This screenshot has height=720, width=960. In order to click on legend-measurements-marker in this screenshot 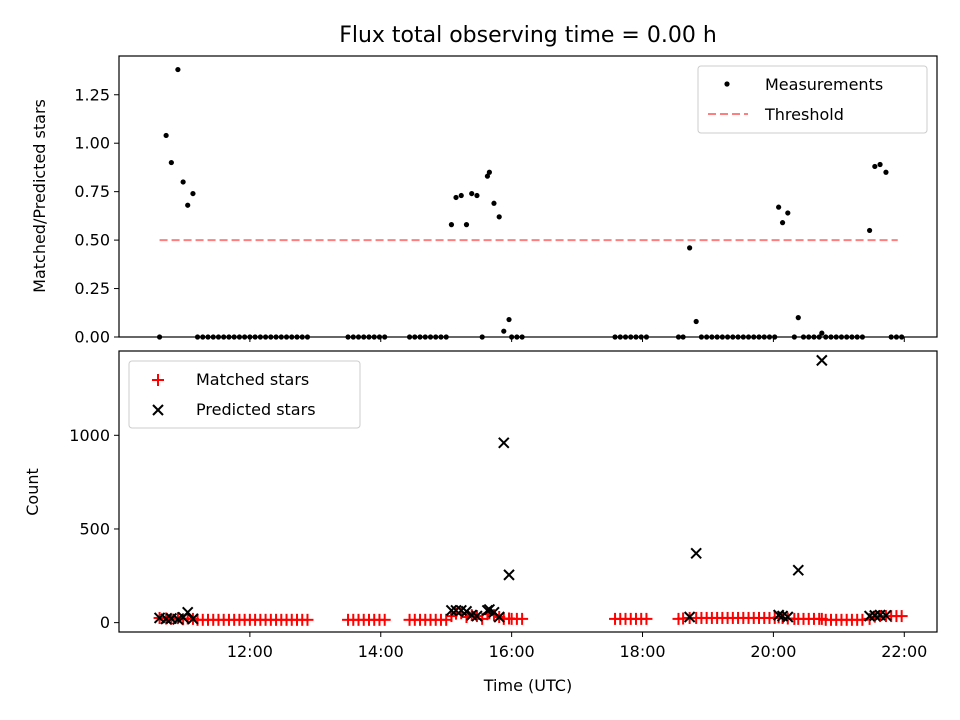, I will do `click(727, 84)`.